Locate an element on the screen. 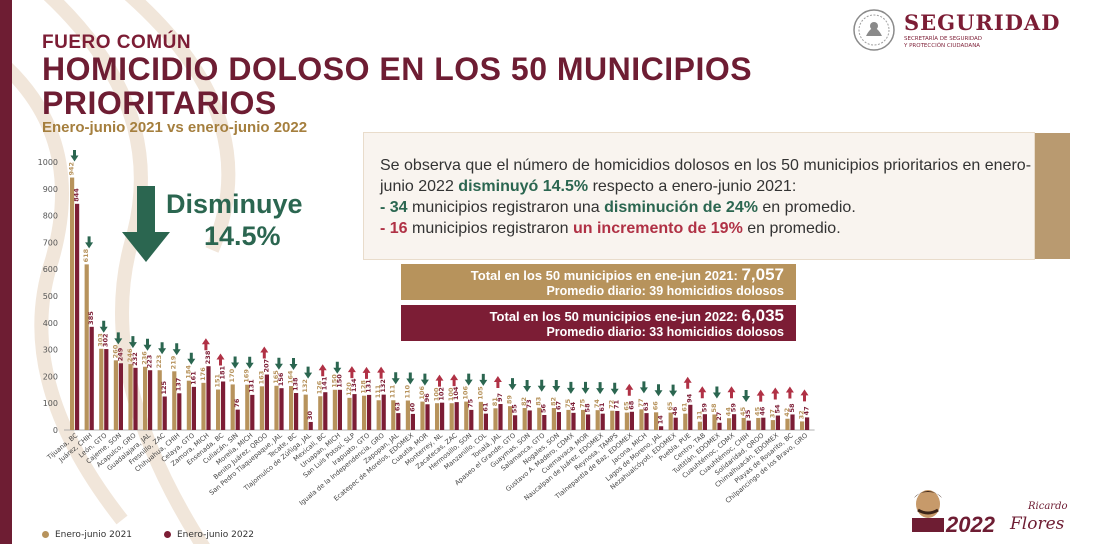 This screenshot has width=1099, height=544. value-label-2022: 844 is located at coordinates (77, 195).